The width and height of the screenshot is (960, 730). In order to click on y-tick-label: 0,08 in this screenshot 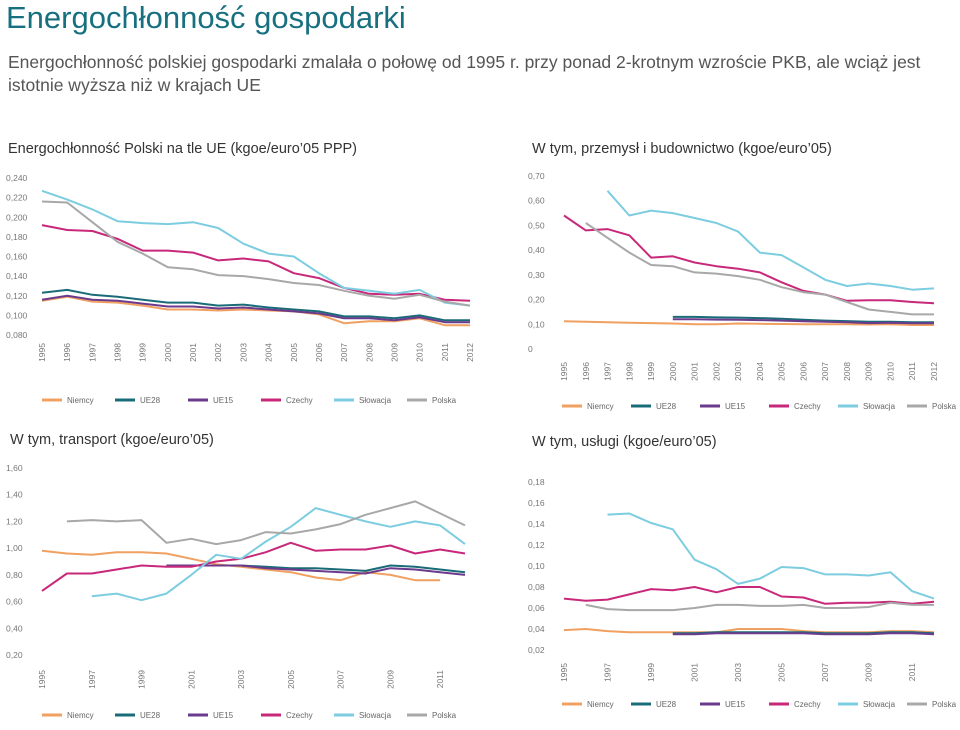, I will do `click(536, 587)`.